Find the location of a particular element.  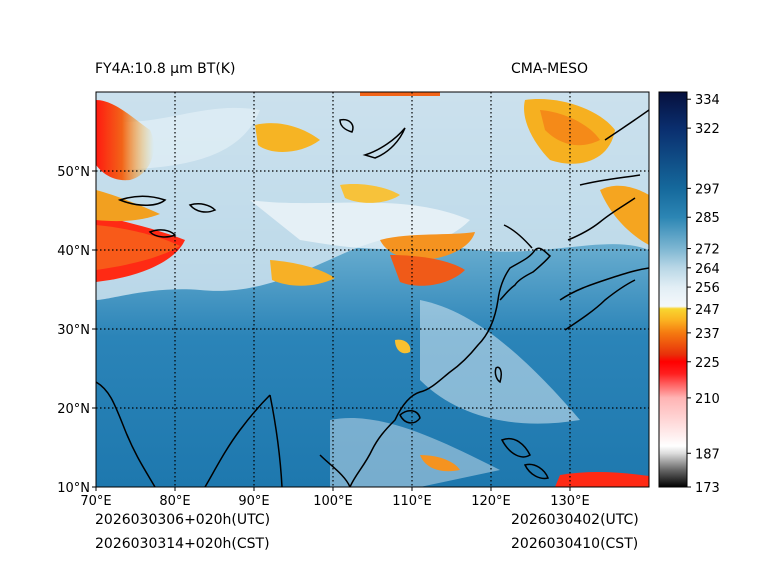

x-tick-label: 90°E is located at coordinates (253, 501).